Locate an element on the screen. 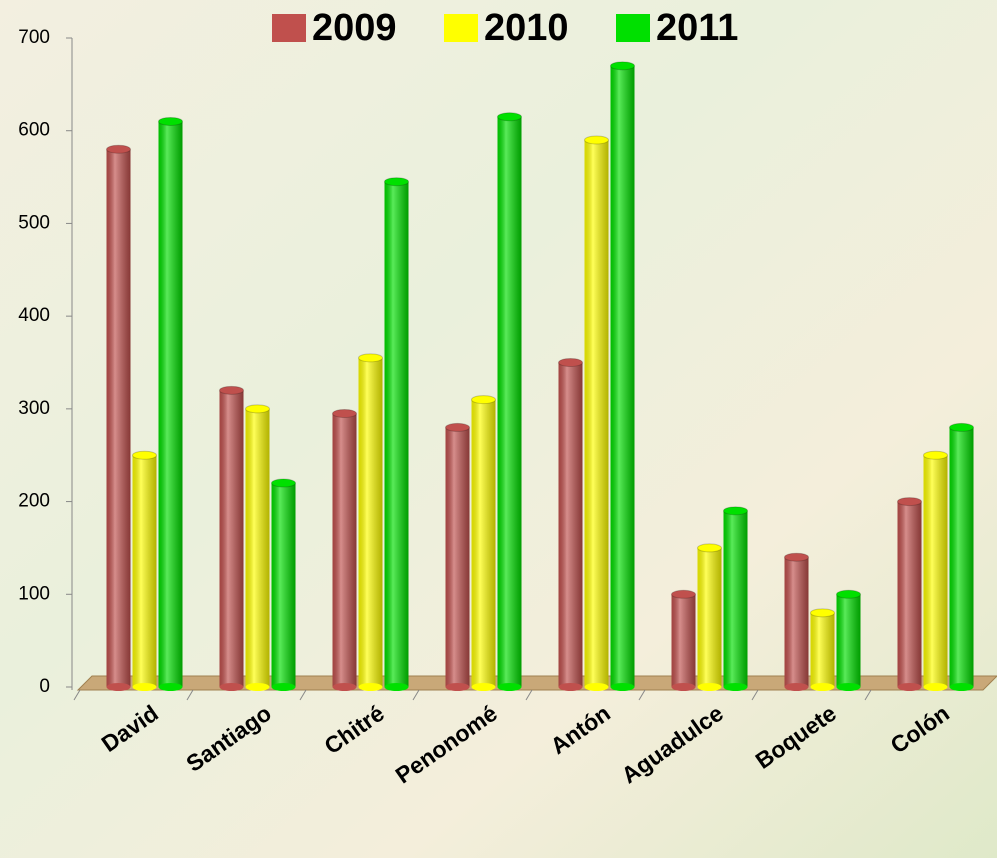 Image resolution: width=997 pixels, height=858 pixels. legend-label: 2010 is located at coordinates (526, 28).